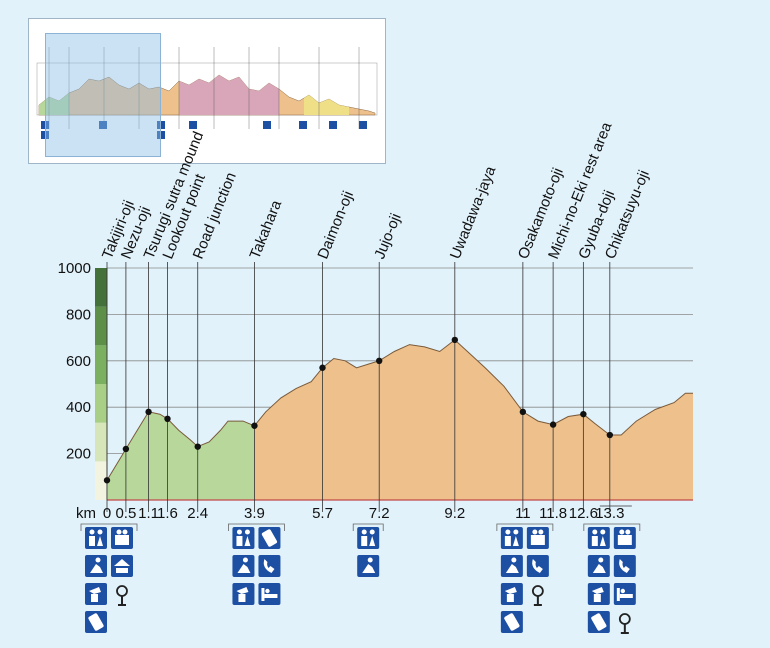  Describe the element at coordinates (523, 513) in the screenshot. I see `x-tick-label: 11` at that location.